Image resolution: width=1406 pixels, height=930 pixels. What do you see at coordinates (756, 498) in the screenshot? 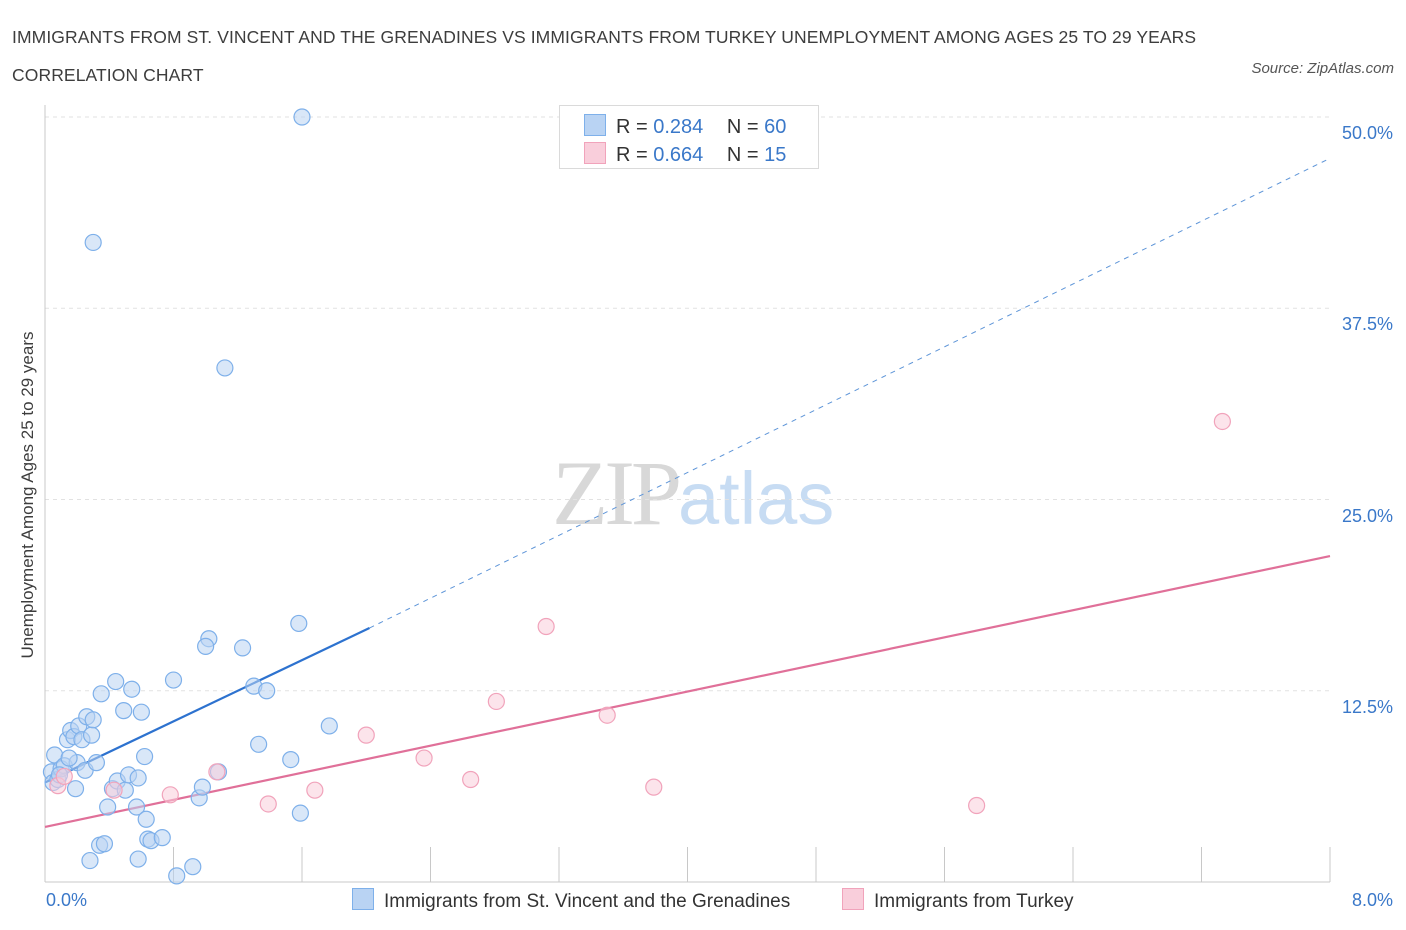
I see `watermark-atlas: atlas` at bounding box center [756, 498].